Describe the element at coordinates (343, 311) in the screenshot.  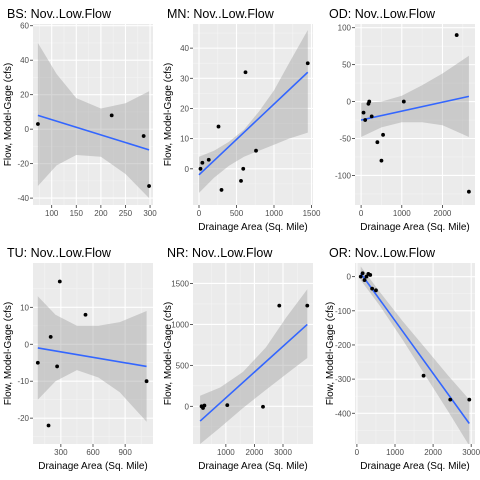
I see `y-tick-label: -100` at that location.